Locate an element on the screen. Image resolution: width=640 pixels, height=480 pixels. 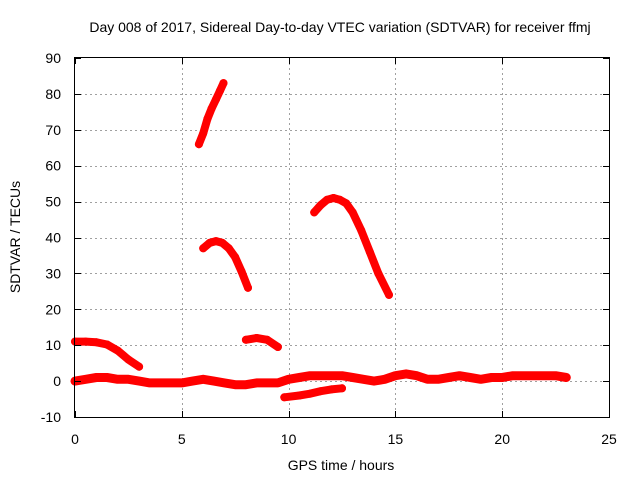
x-tick-label: 5 is located at coordinates (182, 439).